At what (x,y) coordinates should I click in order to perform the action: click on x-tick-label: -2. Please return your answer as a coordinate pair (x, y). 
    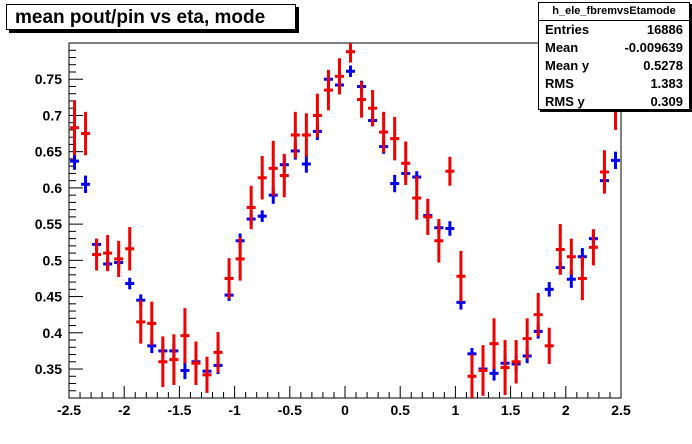
    Looking at the image, I should click on (124, 410).